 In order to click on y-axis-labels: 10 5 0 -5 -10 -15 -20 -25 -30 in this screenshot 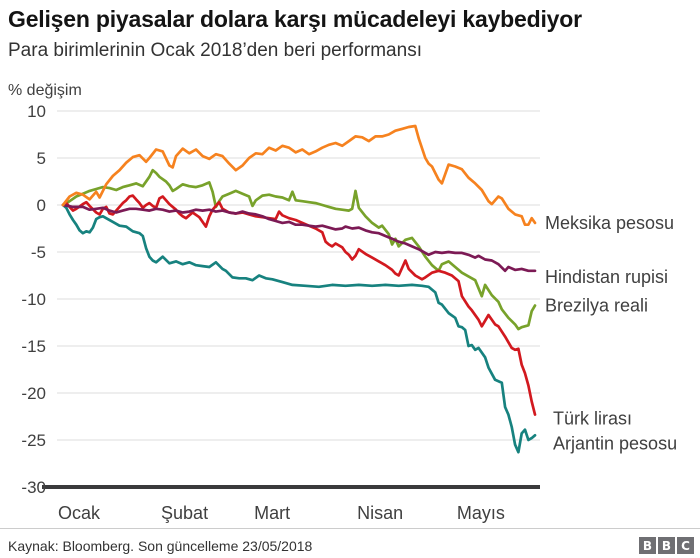, I will do `click(33, 299)`.